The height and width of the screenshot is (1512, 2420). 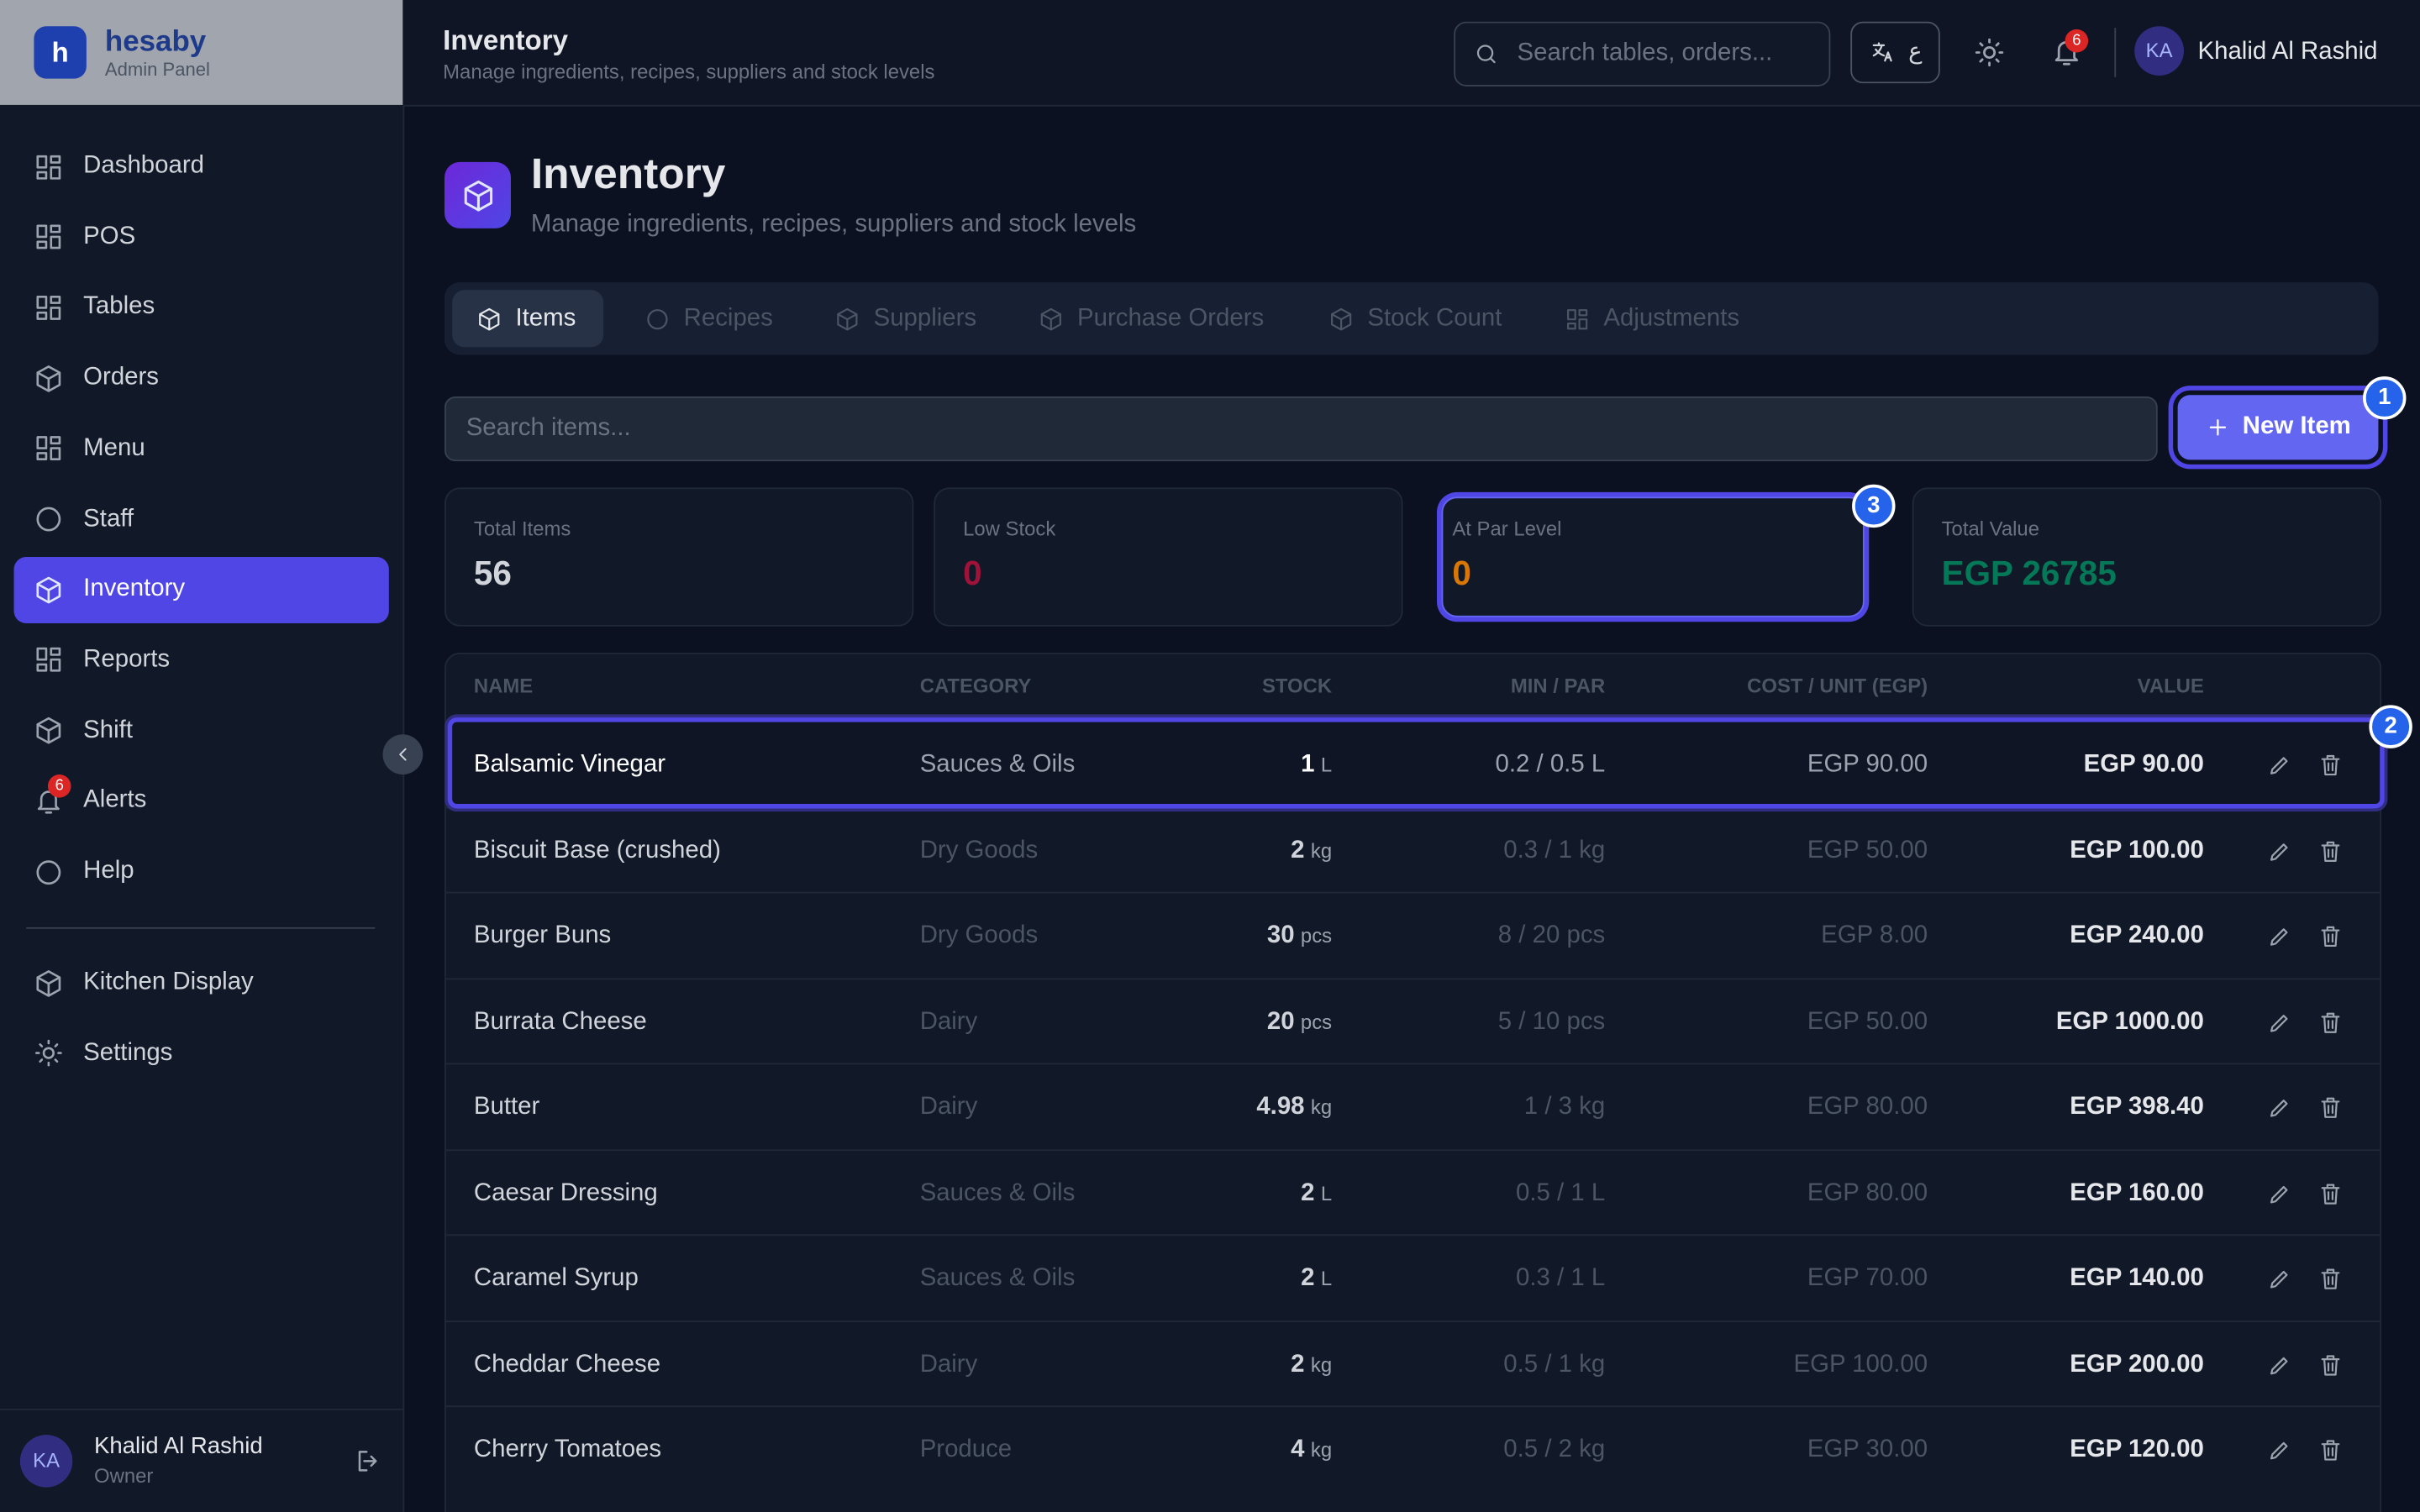 What do you see at coordinates (972, 573) in the screenshot?
I see `stat-value: 0` at bounding box center [972, 573].